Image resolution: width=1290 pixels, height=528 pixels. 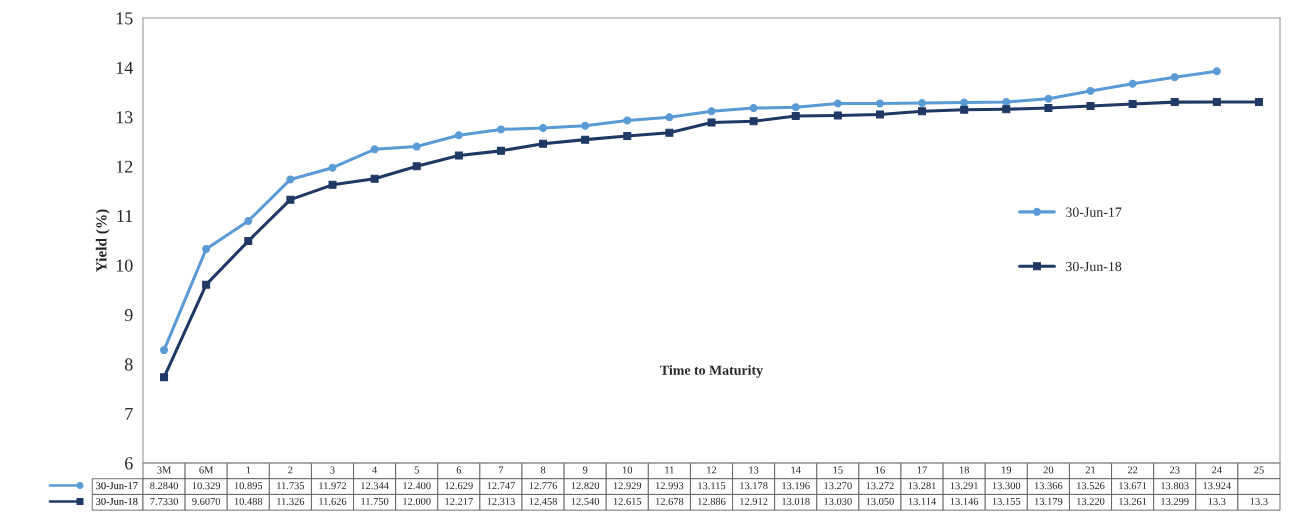 I want to click on data-label: 12.678, so click(x=669, y=501).